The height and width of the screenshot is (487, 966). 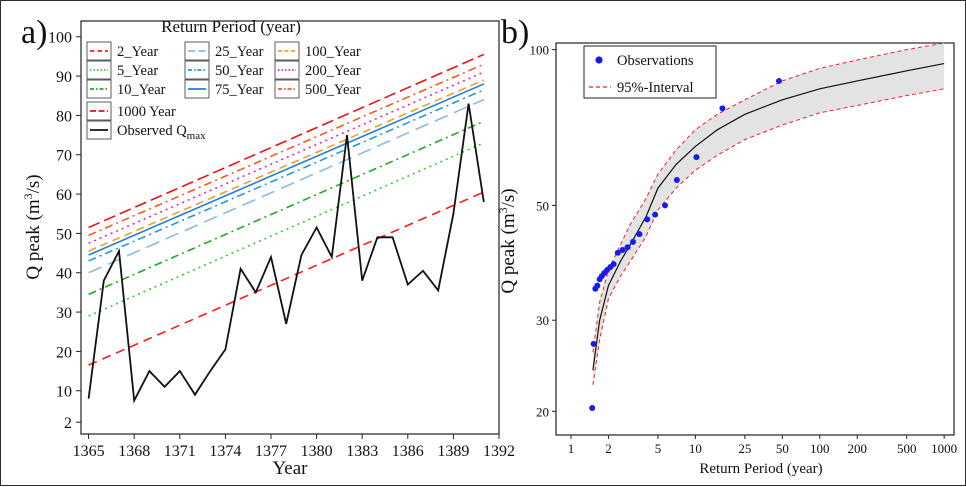 I want to click on legend-item-100-year: 100_Year, so click(x=317, y=51).